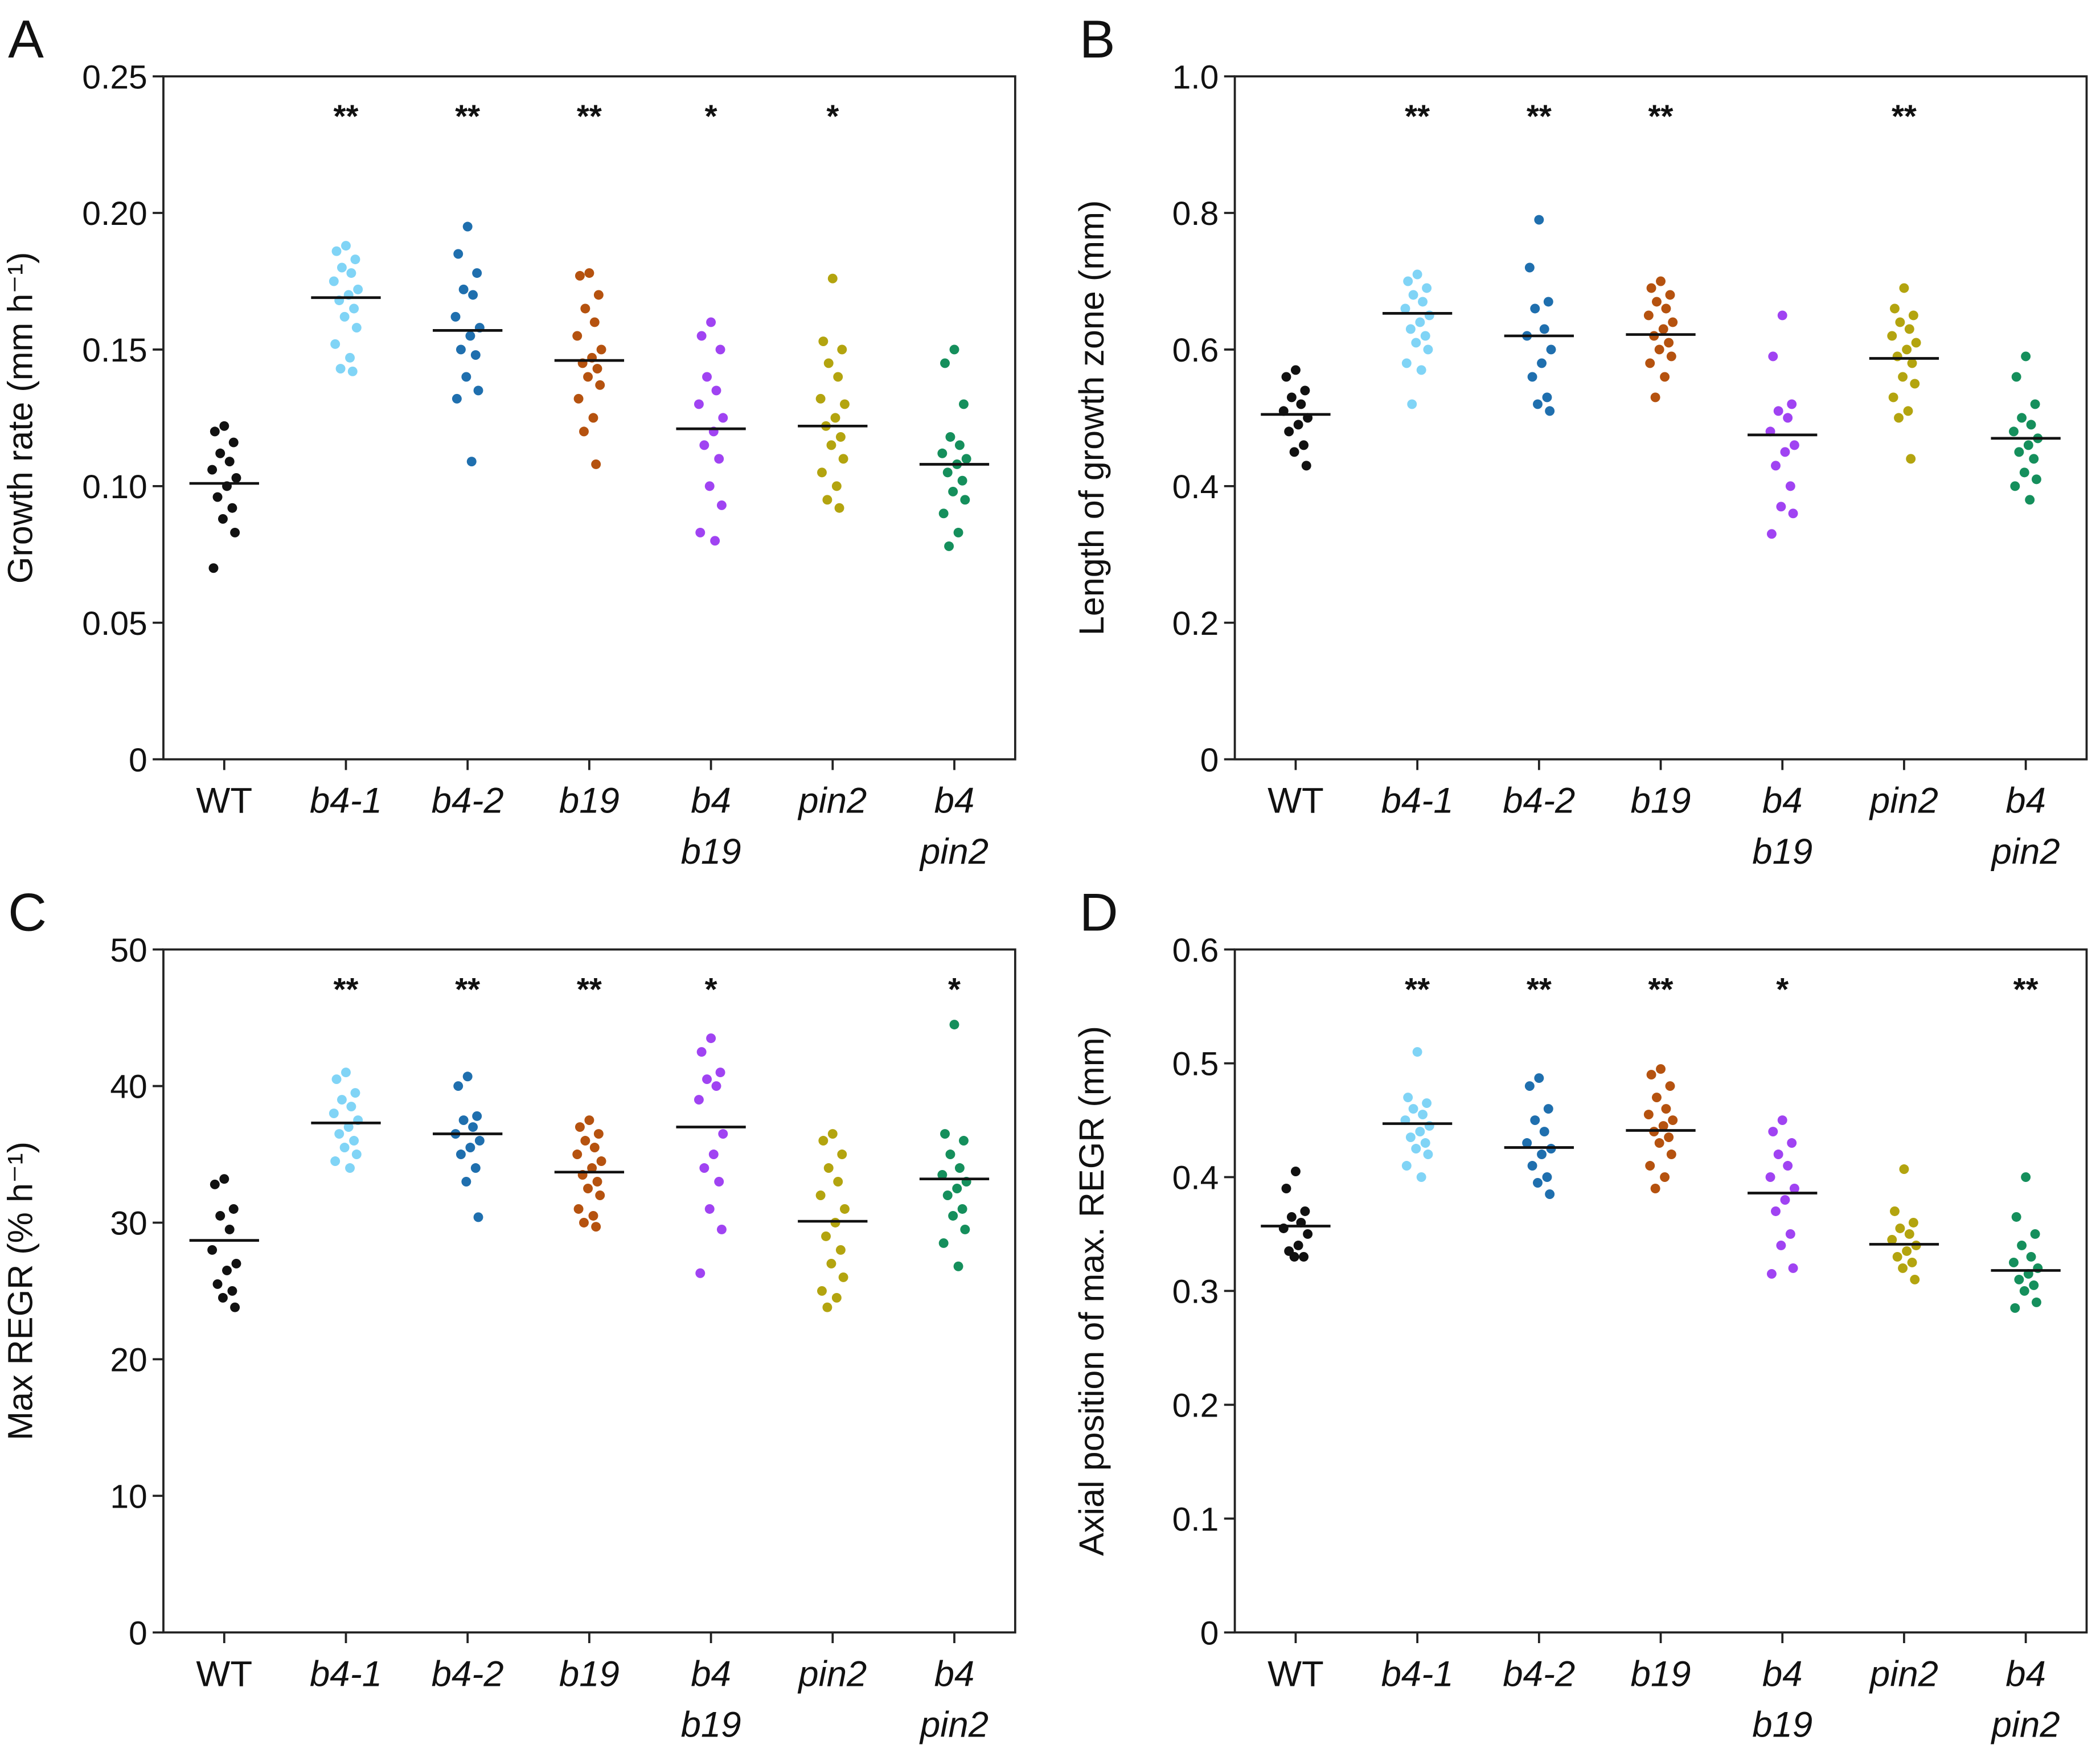 This screenshot has width=2100, height=1757. What do you see at coordinates (224, 1674) in the screenshot?
I see `x-tick-label: WT` at bounding box center [224, 1674].